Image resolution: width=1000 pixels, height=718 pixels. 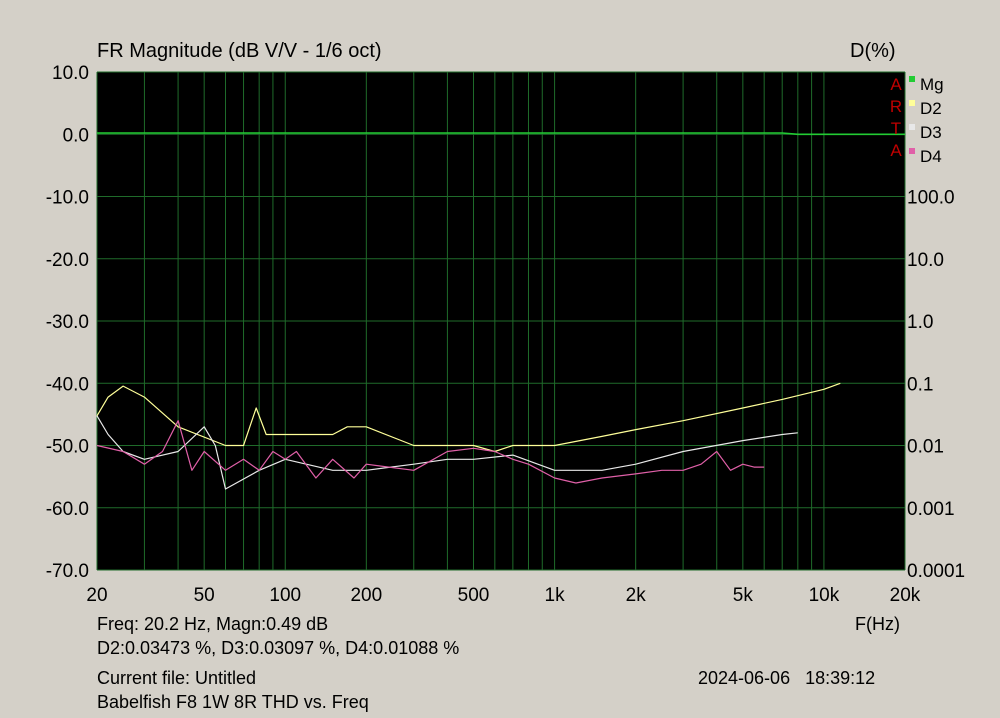 I want to click on legend-swatch-d4, so click(x=912, y=151).